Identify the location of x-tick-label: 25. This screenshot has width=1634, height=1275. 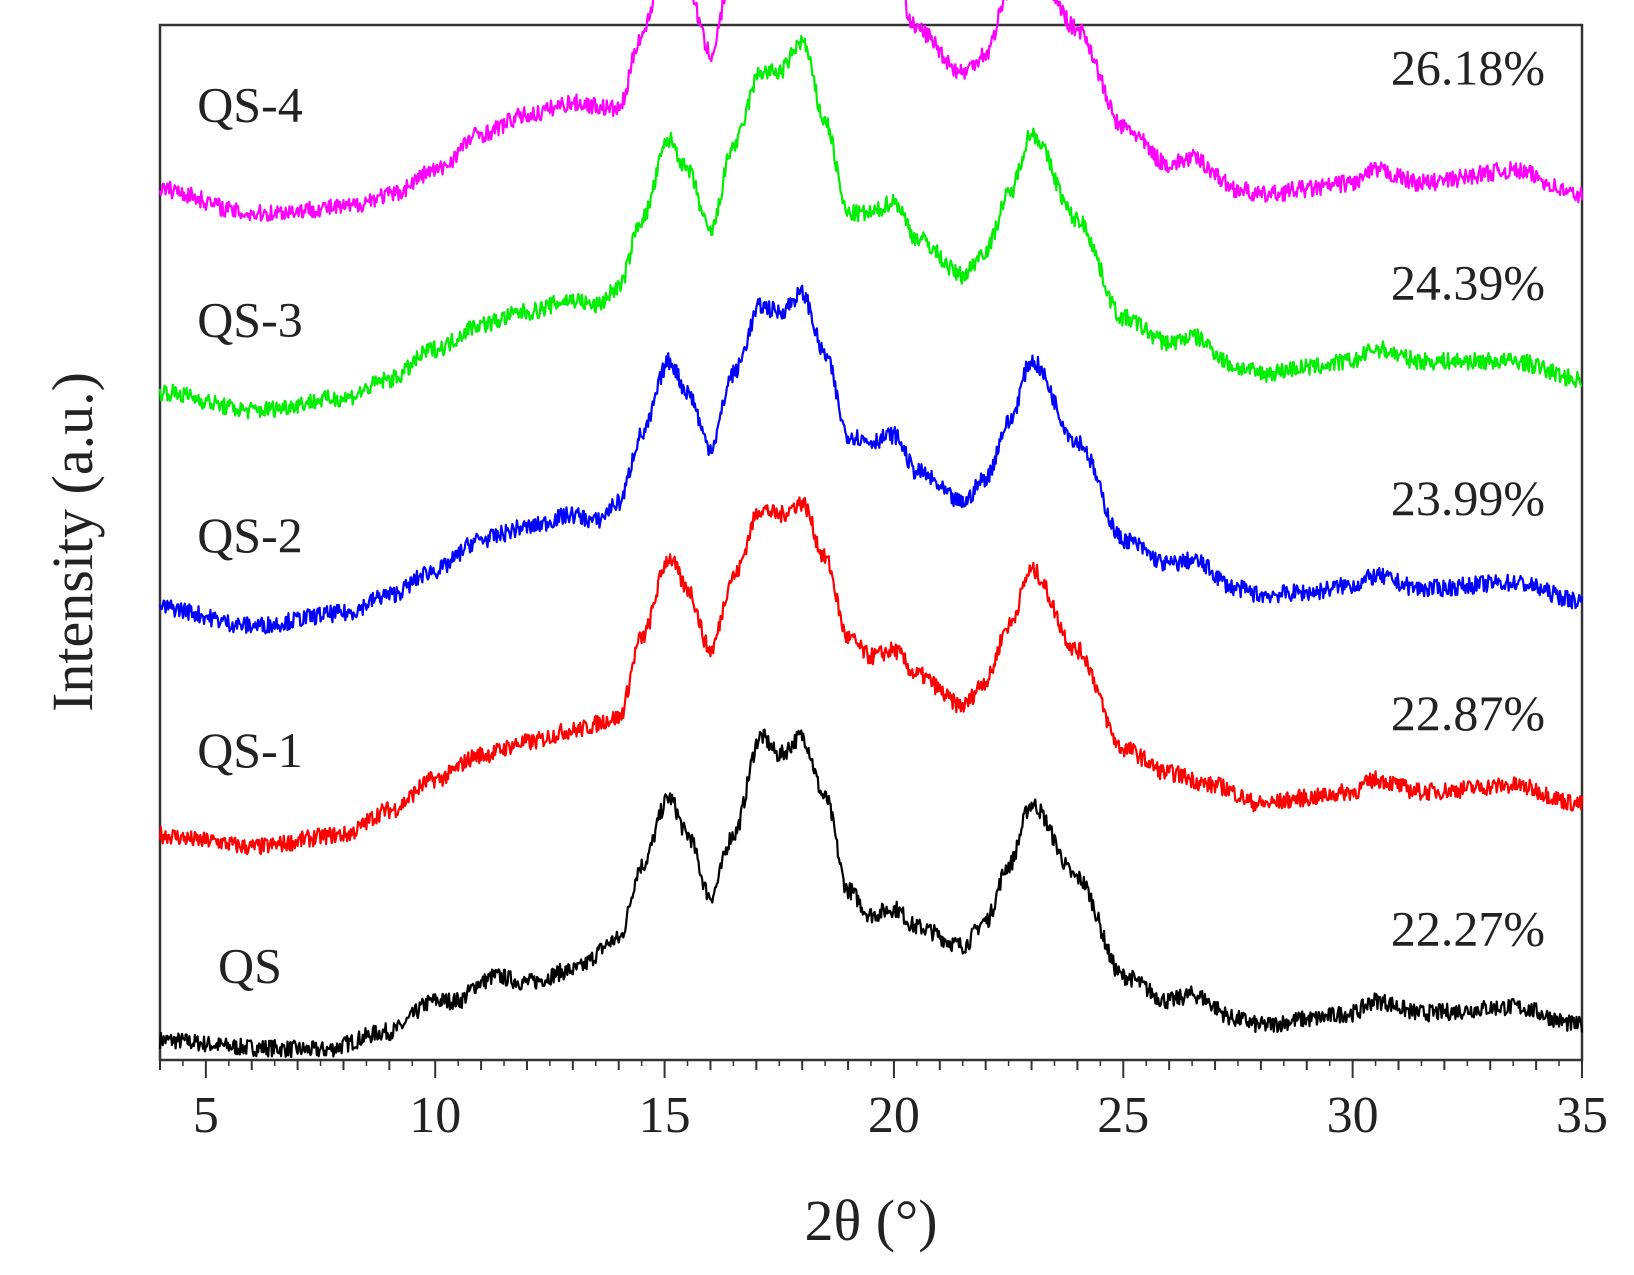
(1123, 1115).